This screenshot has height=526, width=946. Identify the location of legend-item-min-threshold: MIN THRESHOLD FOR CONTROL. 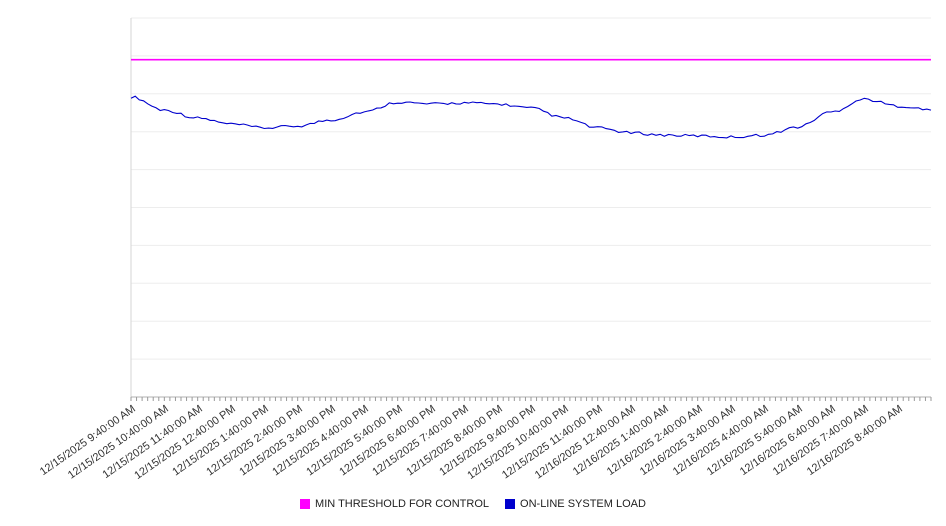
(394, 504).